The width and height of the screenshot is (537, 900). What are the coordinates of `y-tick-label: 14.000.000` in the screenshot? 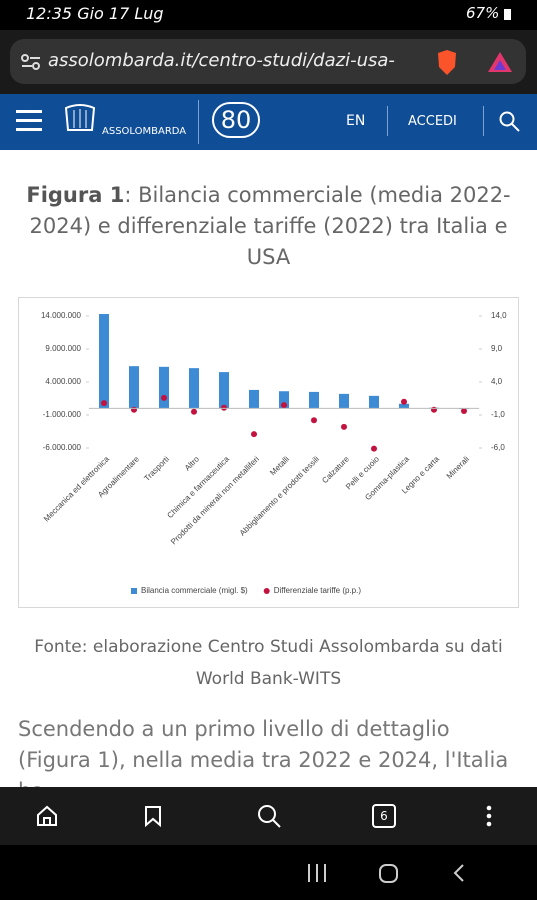 It's located at (61, 315).